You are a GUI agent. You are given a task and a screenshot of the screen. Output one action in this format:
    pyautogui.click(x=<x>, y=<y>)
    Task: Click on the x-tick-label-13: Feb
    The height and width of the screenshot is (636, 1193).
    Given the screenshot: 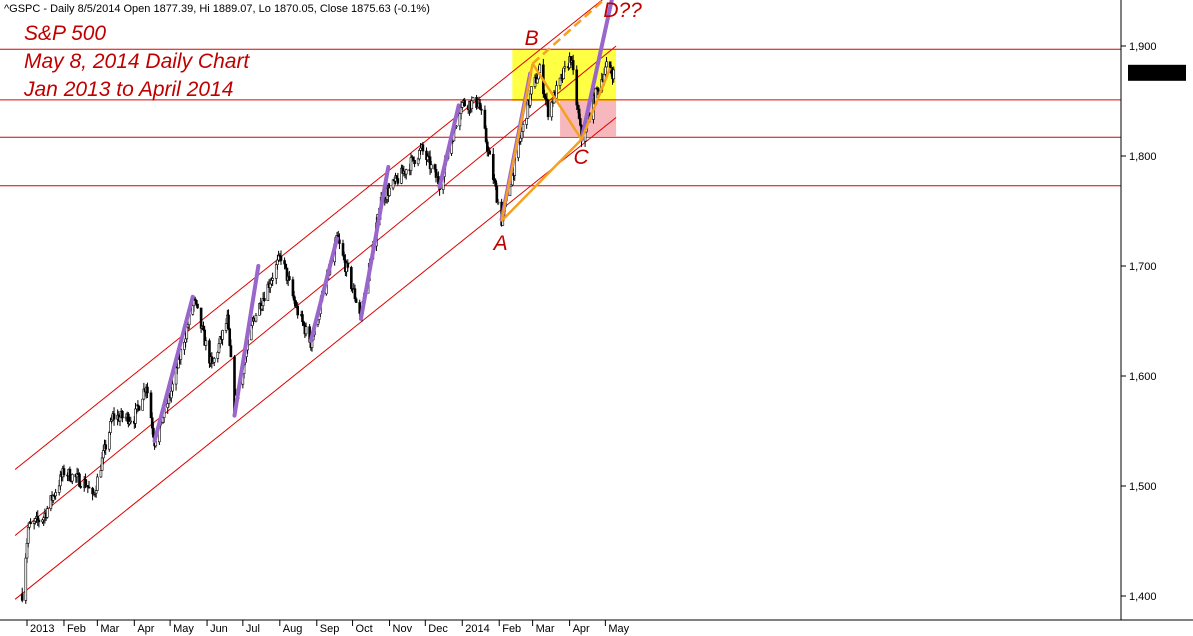 What is the action you would take?
    pyautogui.click(x=511, y=629)
    